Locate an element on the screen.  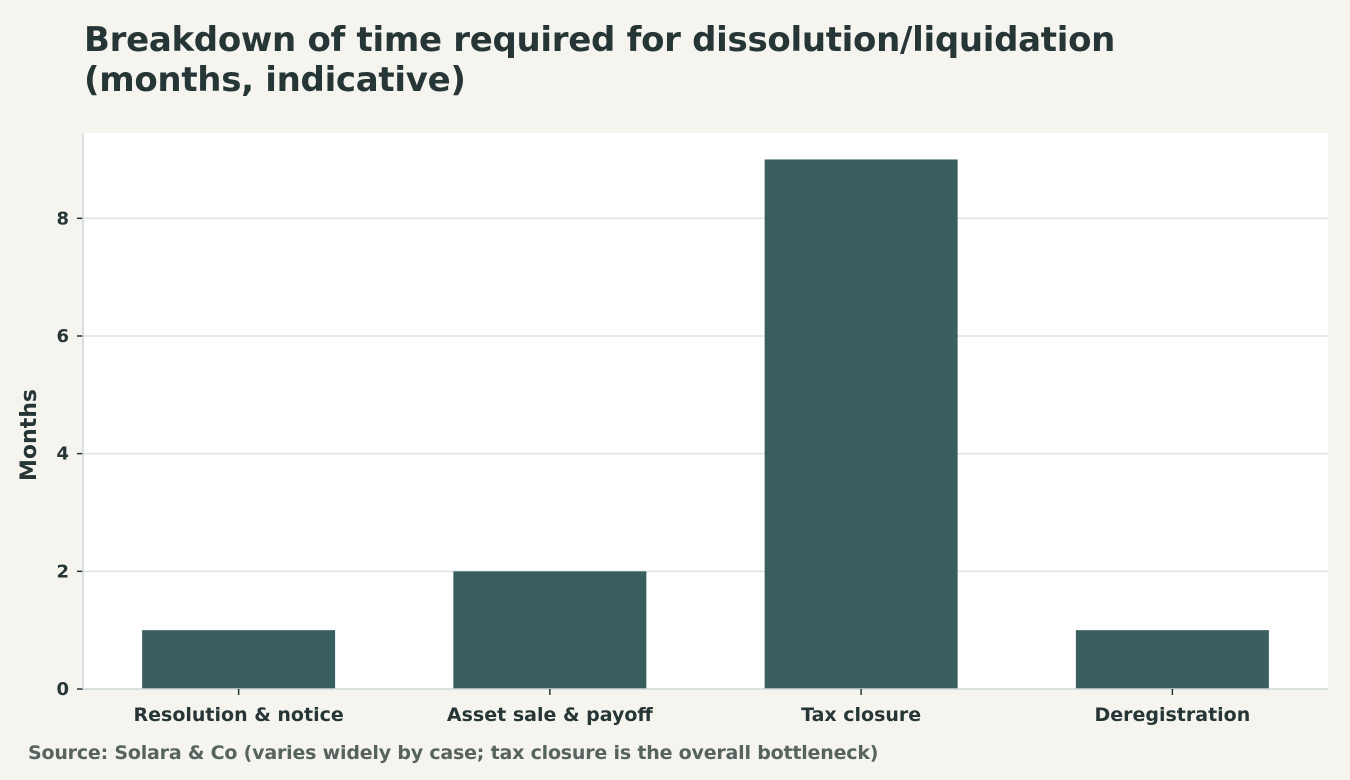
x-tick-label: Resolution & notice is located at coordinates (239, 715).